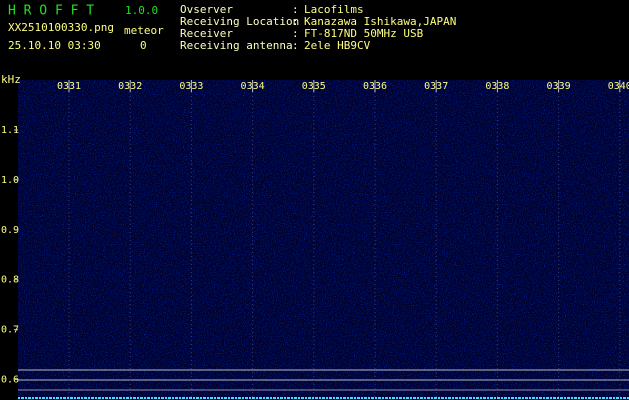  I want to click on info-label: Ovserver, so click(206, 9).